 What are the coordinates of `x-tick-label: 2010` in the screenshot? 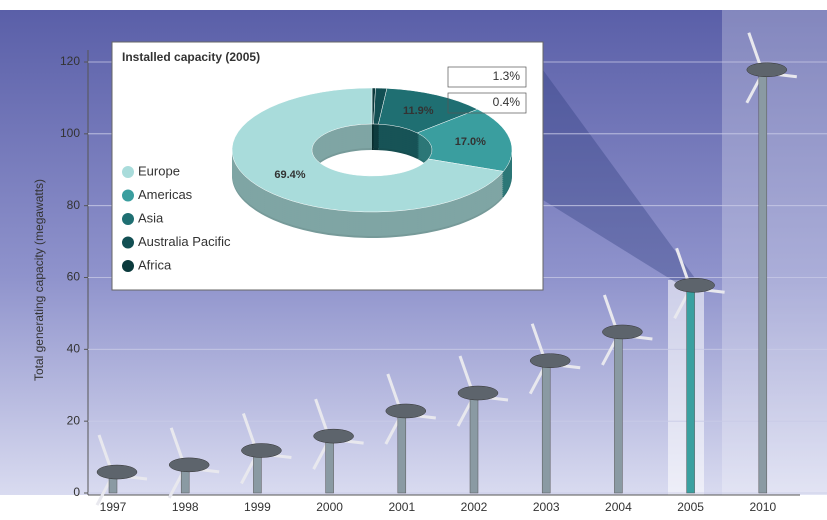 It's located at (762, 507).